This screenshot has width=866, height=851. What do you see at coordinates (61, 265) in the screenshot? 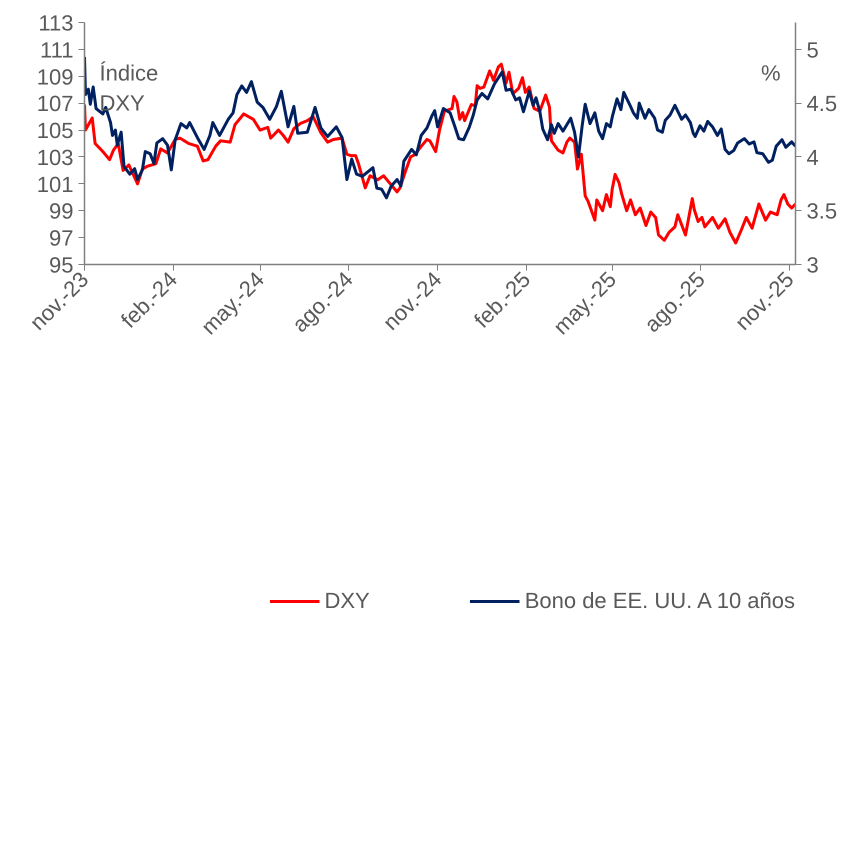
I see `y-tick-label: 95` at bounding box center [61, 265].